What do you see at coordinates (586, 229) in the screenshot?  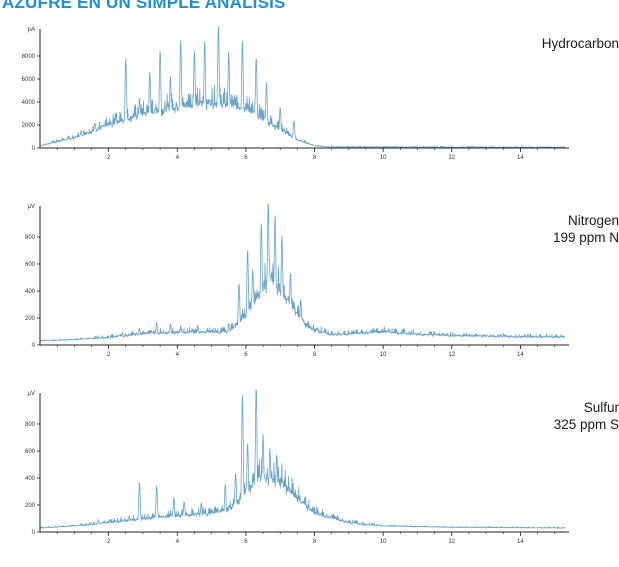 I see `nitrogen-label: Nitrogen 199 ppm N` at bounding box center [586, 229].